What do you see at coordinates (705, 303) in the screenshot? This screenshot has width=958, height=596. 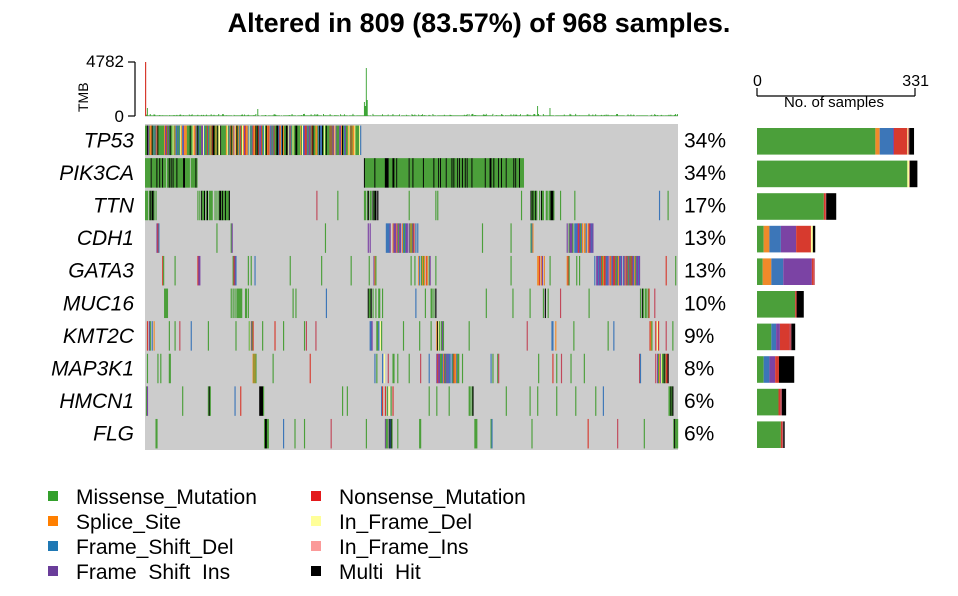 I see `percent-label-muc16: 10%` at bounding box center [705, 303].